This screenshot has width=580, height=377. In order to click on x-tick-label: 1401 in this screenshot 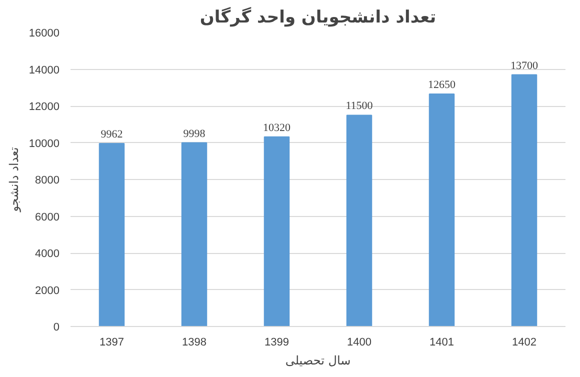, I will do `click(442, 342)`.